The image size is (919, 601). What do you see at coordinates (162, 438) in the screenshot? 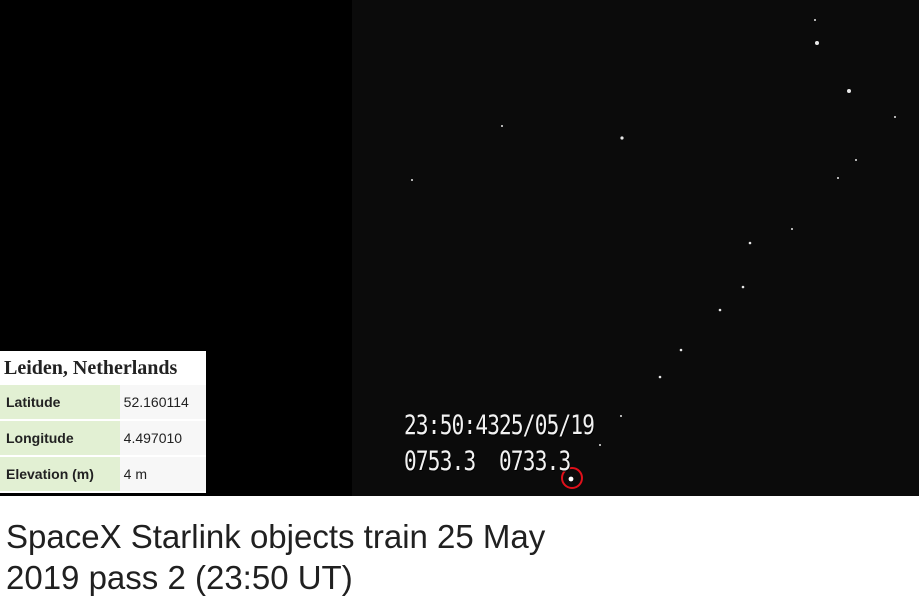
I see `longitude-value: 4.497010` at bounding box center [162, 438].